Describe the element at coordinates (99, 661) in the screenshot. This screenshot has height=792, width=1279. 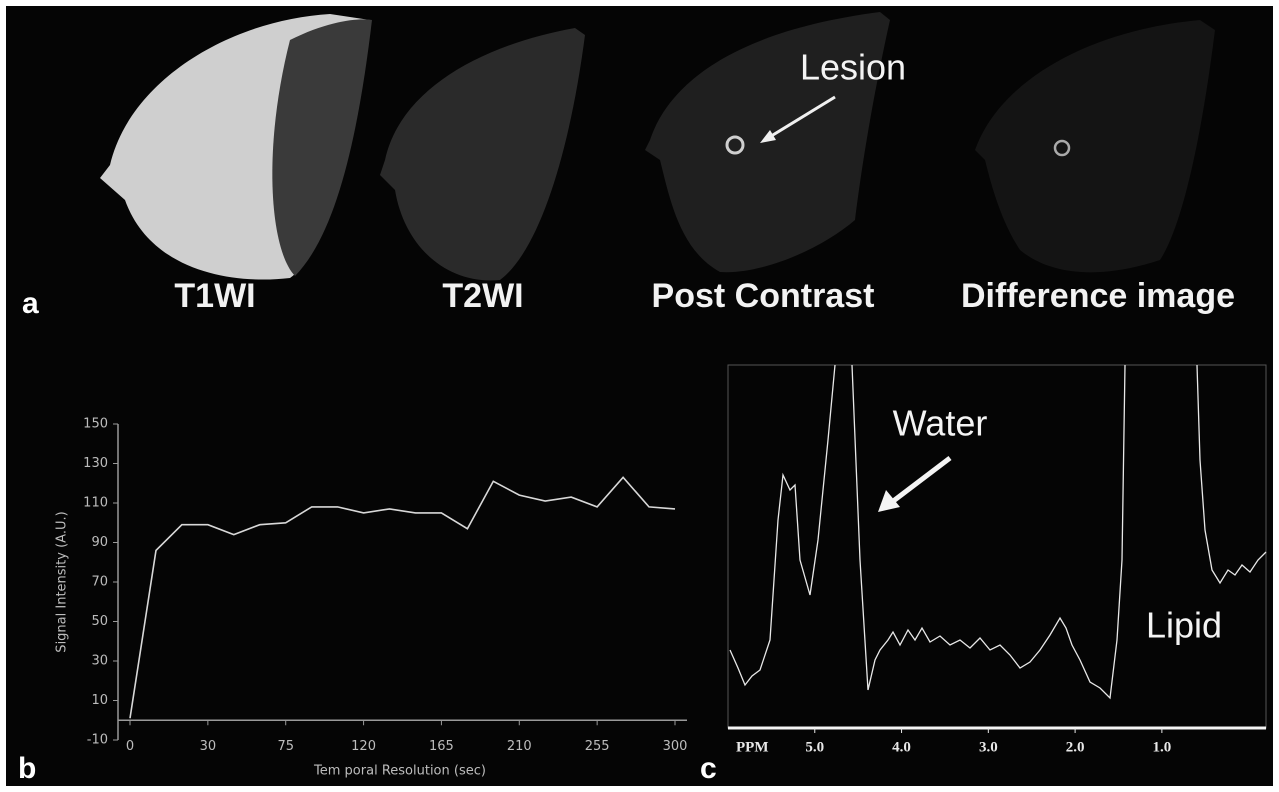
I see `y-tick-label: 30` at that location.